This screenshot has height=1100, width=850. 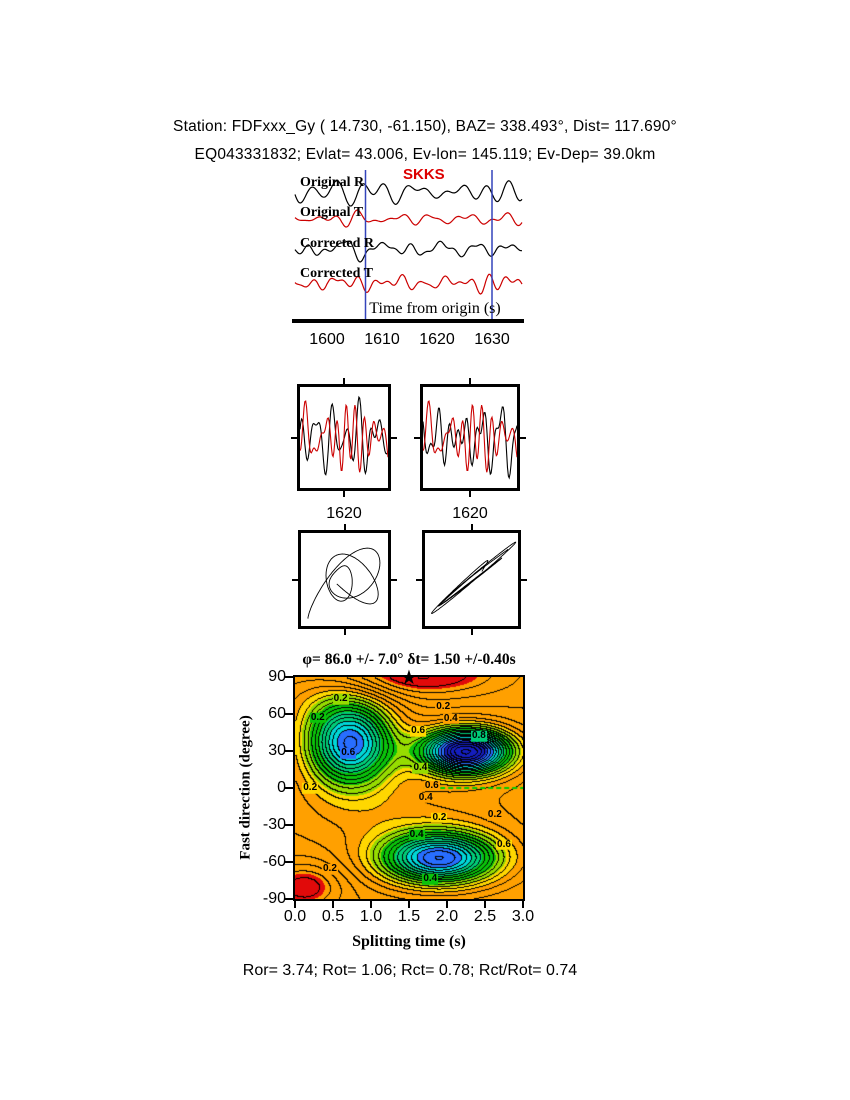 I want to click on misfit-title: φ= 86.0 +/- 7.0° δt= 1.50 +/-0.40s, so click(x=409, y=659).